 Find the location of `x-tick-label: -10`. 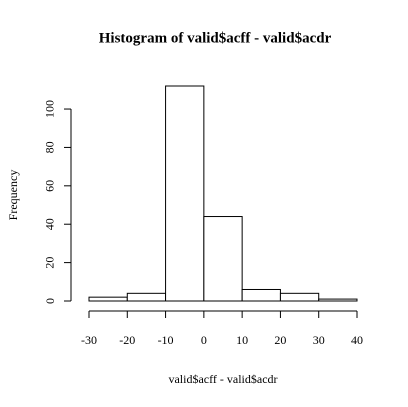

x-tick-label: -10 is located at coordinates (166, 340).